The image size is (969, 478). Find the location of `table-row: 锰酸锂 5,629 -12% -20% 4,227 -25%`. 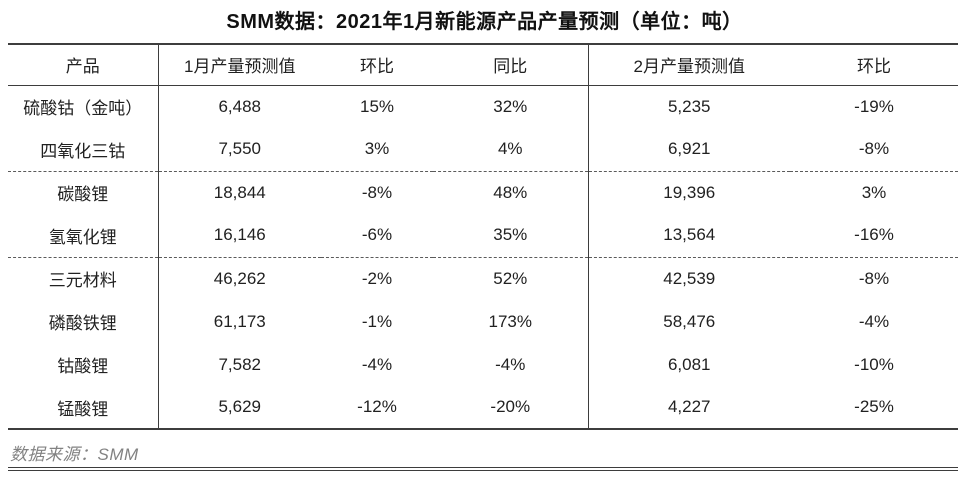

table-row: 锰酸锂 5,629 -12% -20% 4,227 -25% is located at coordinates (483, 407).